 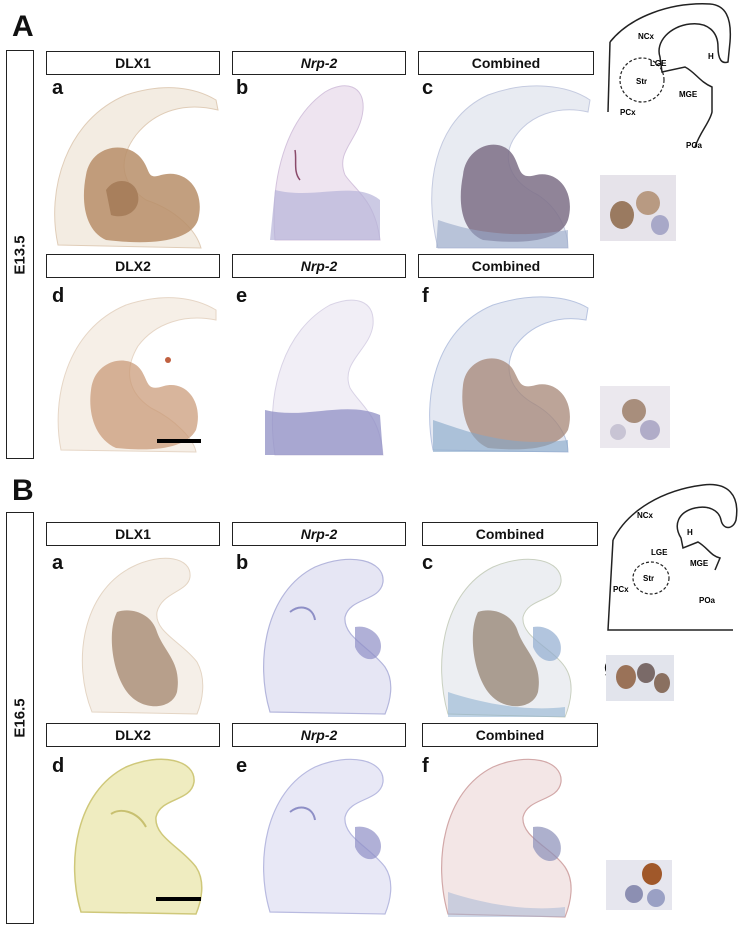 I want to click on header-a-combined-1: Combined, so click(x=506, y=63).